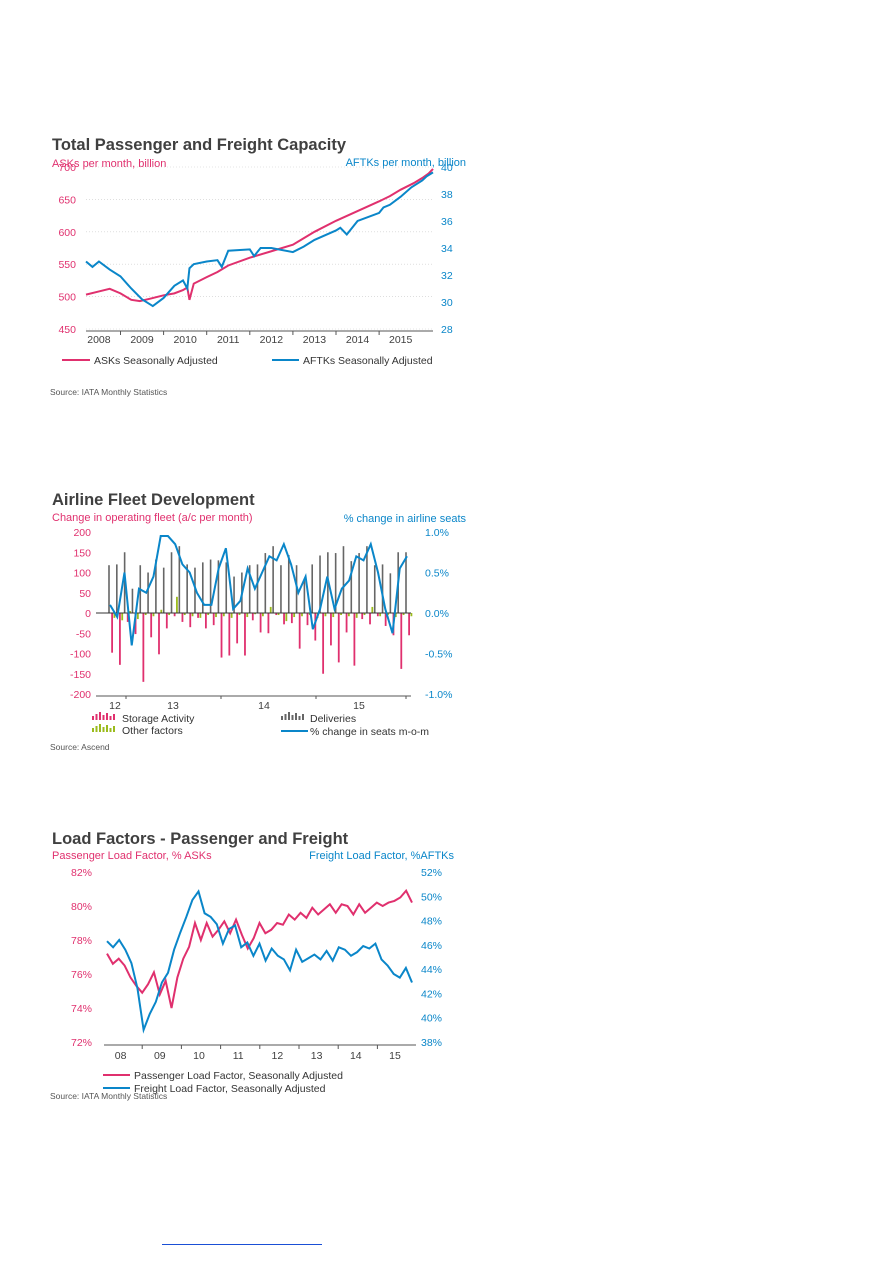 This screenshot has height=1263, width=893. What do you see at coordinates (142, 340) in the screenshot?
I see `x-tick-label: 2009` at bounding box center [142, 340].